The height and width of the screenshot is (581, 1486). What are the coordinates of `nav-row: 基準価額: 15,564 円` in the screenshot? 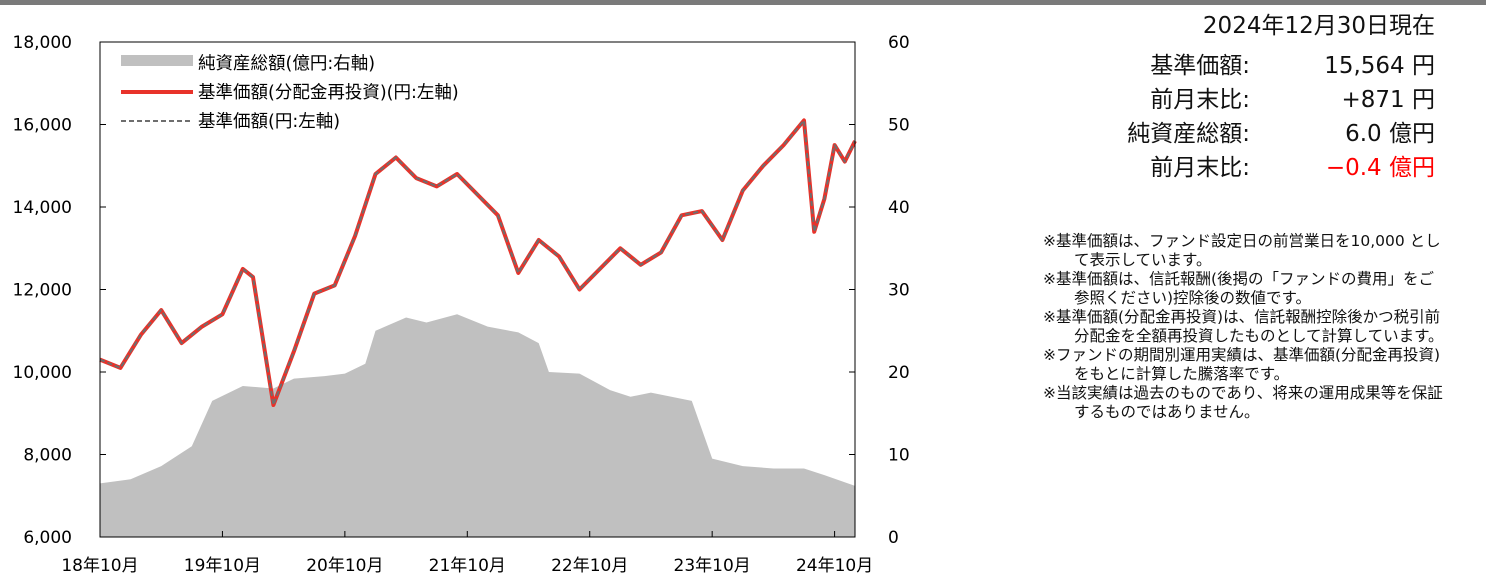 It's located at (1235, 62).